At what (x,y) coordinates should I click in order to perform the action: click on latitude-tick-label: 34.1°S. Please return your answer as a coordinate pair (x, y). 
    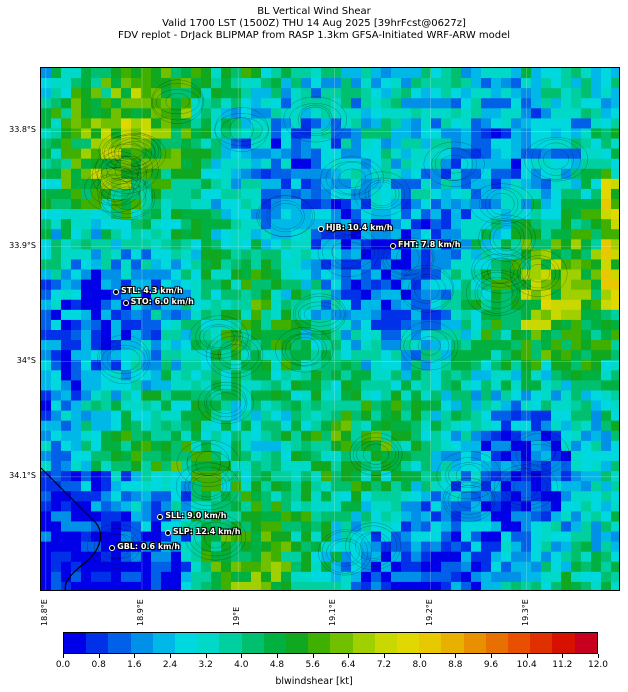
    Looking at the image, I should click on (22, 475).